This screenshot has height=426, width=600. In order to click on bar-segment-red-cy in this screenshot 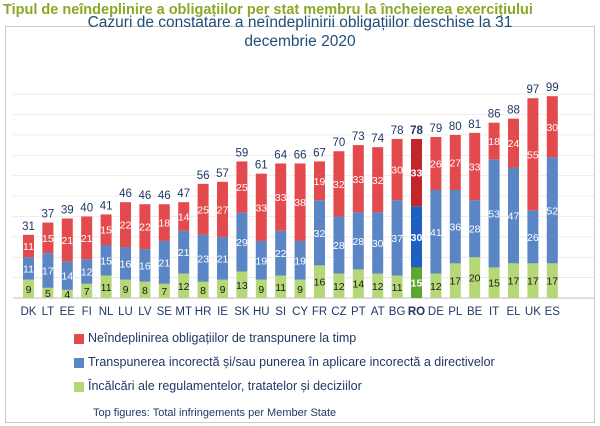, I will do `click(300, 202)`.